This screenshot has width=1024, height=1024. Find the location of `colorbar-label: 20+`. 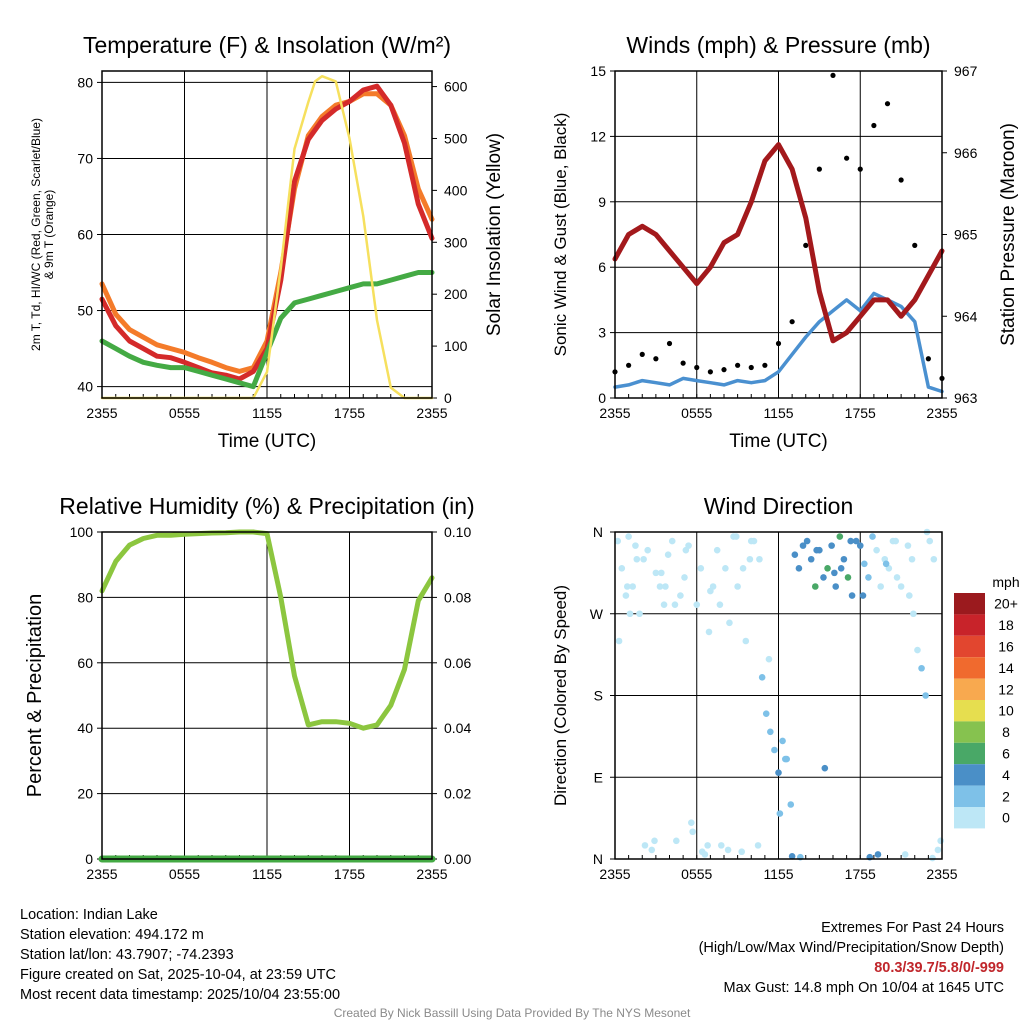

colorbar-label: 20+ is located at coordinates (1006, 604).